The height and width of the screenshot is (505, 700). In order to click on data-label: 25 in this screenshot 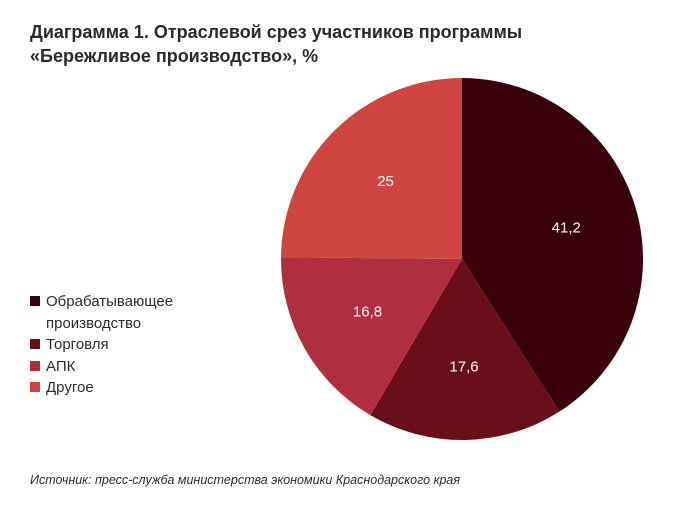, I will do `click(385, 181)`.